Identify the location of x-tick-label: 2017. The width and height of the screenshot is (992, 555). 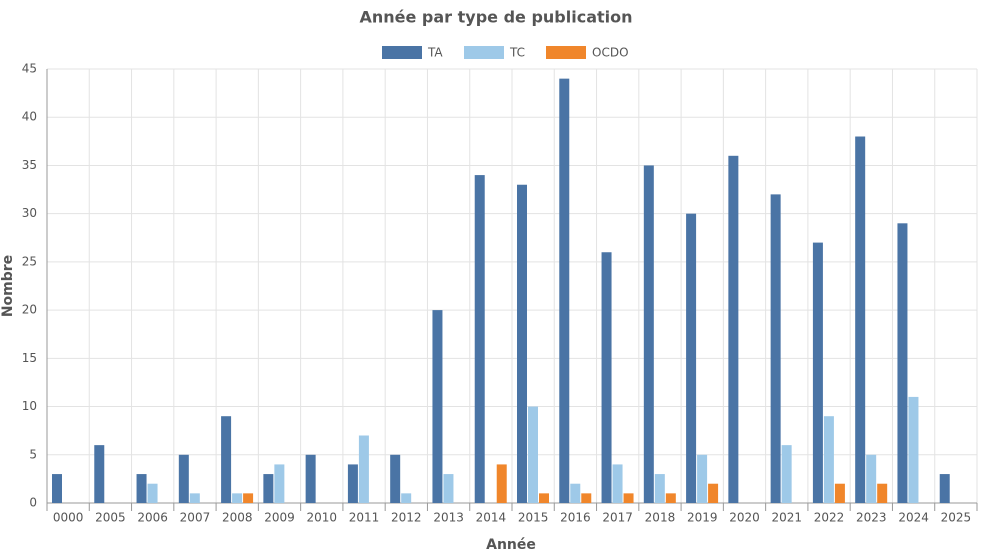
(617, 518).